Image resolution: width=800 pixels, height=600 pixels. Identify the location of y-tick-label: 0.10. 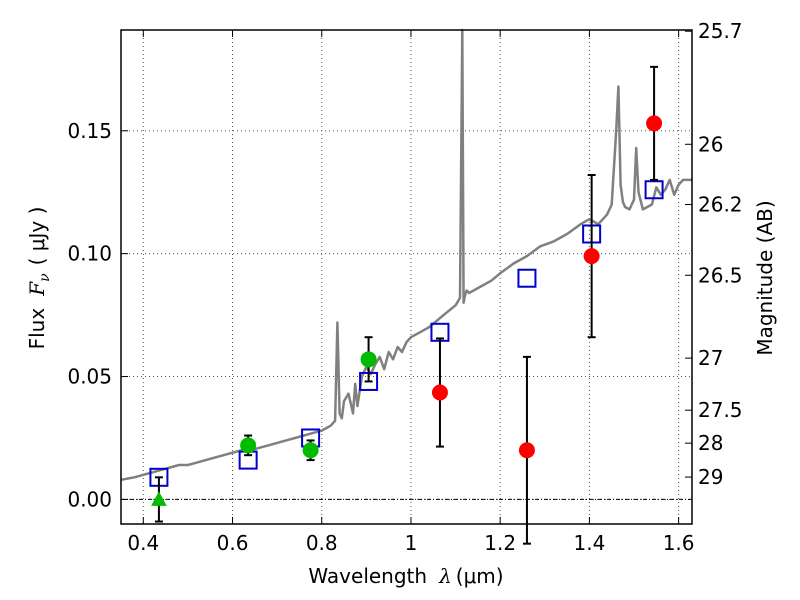
(89, 254).